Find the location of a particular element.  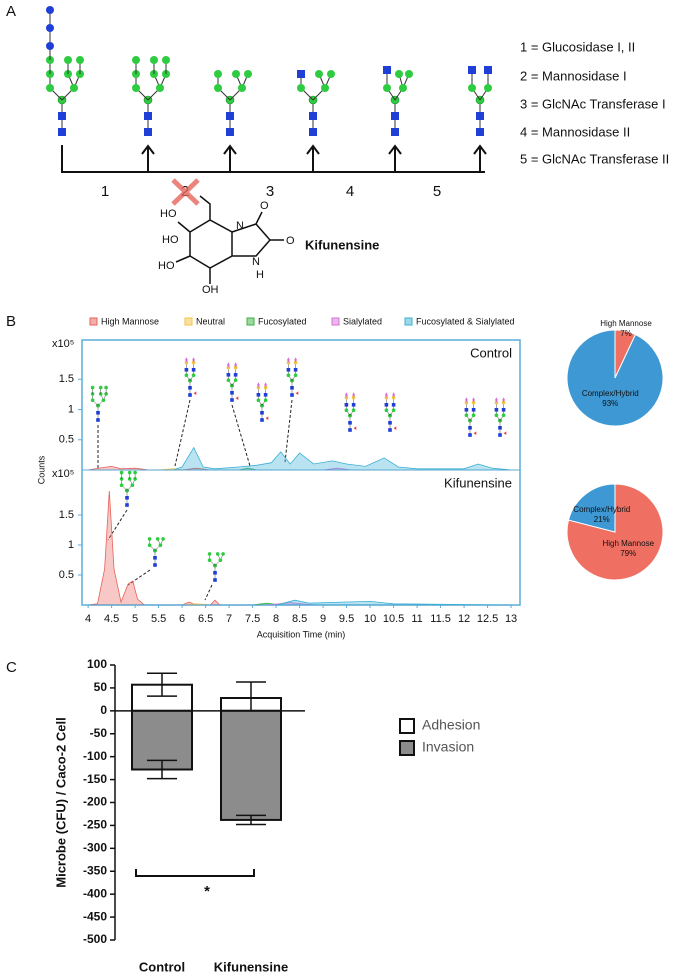

y-tick-label: -50 is located at coordinates (99, 733).